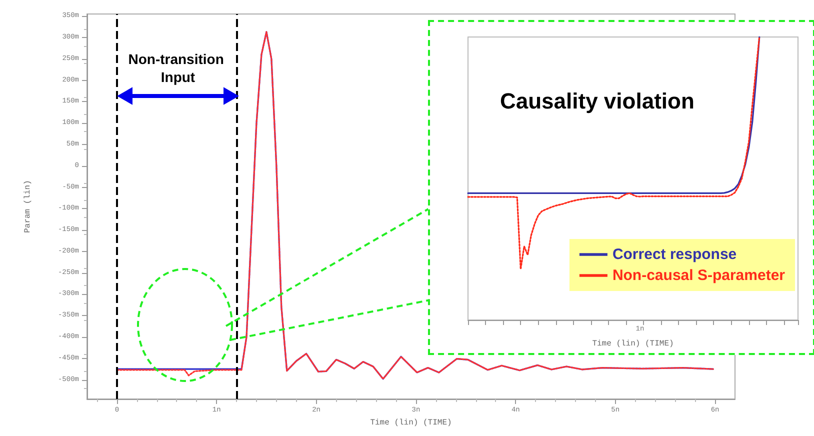  I want to click on annotation: Causality violation, so click(597, 101).